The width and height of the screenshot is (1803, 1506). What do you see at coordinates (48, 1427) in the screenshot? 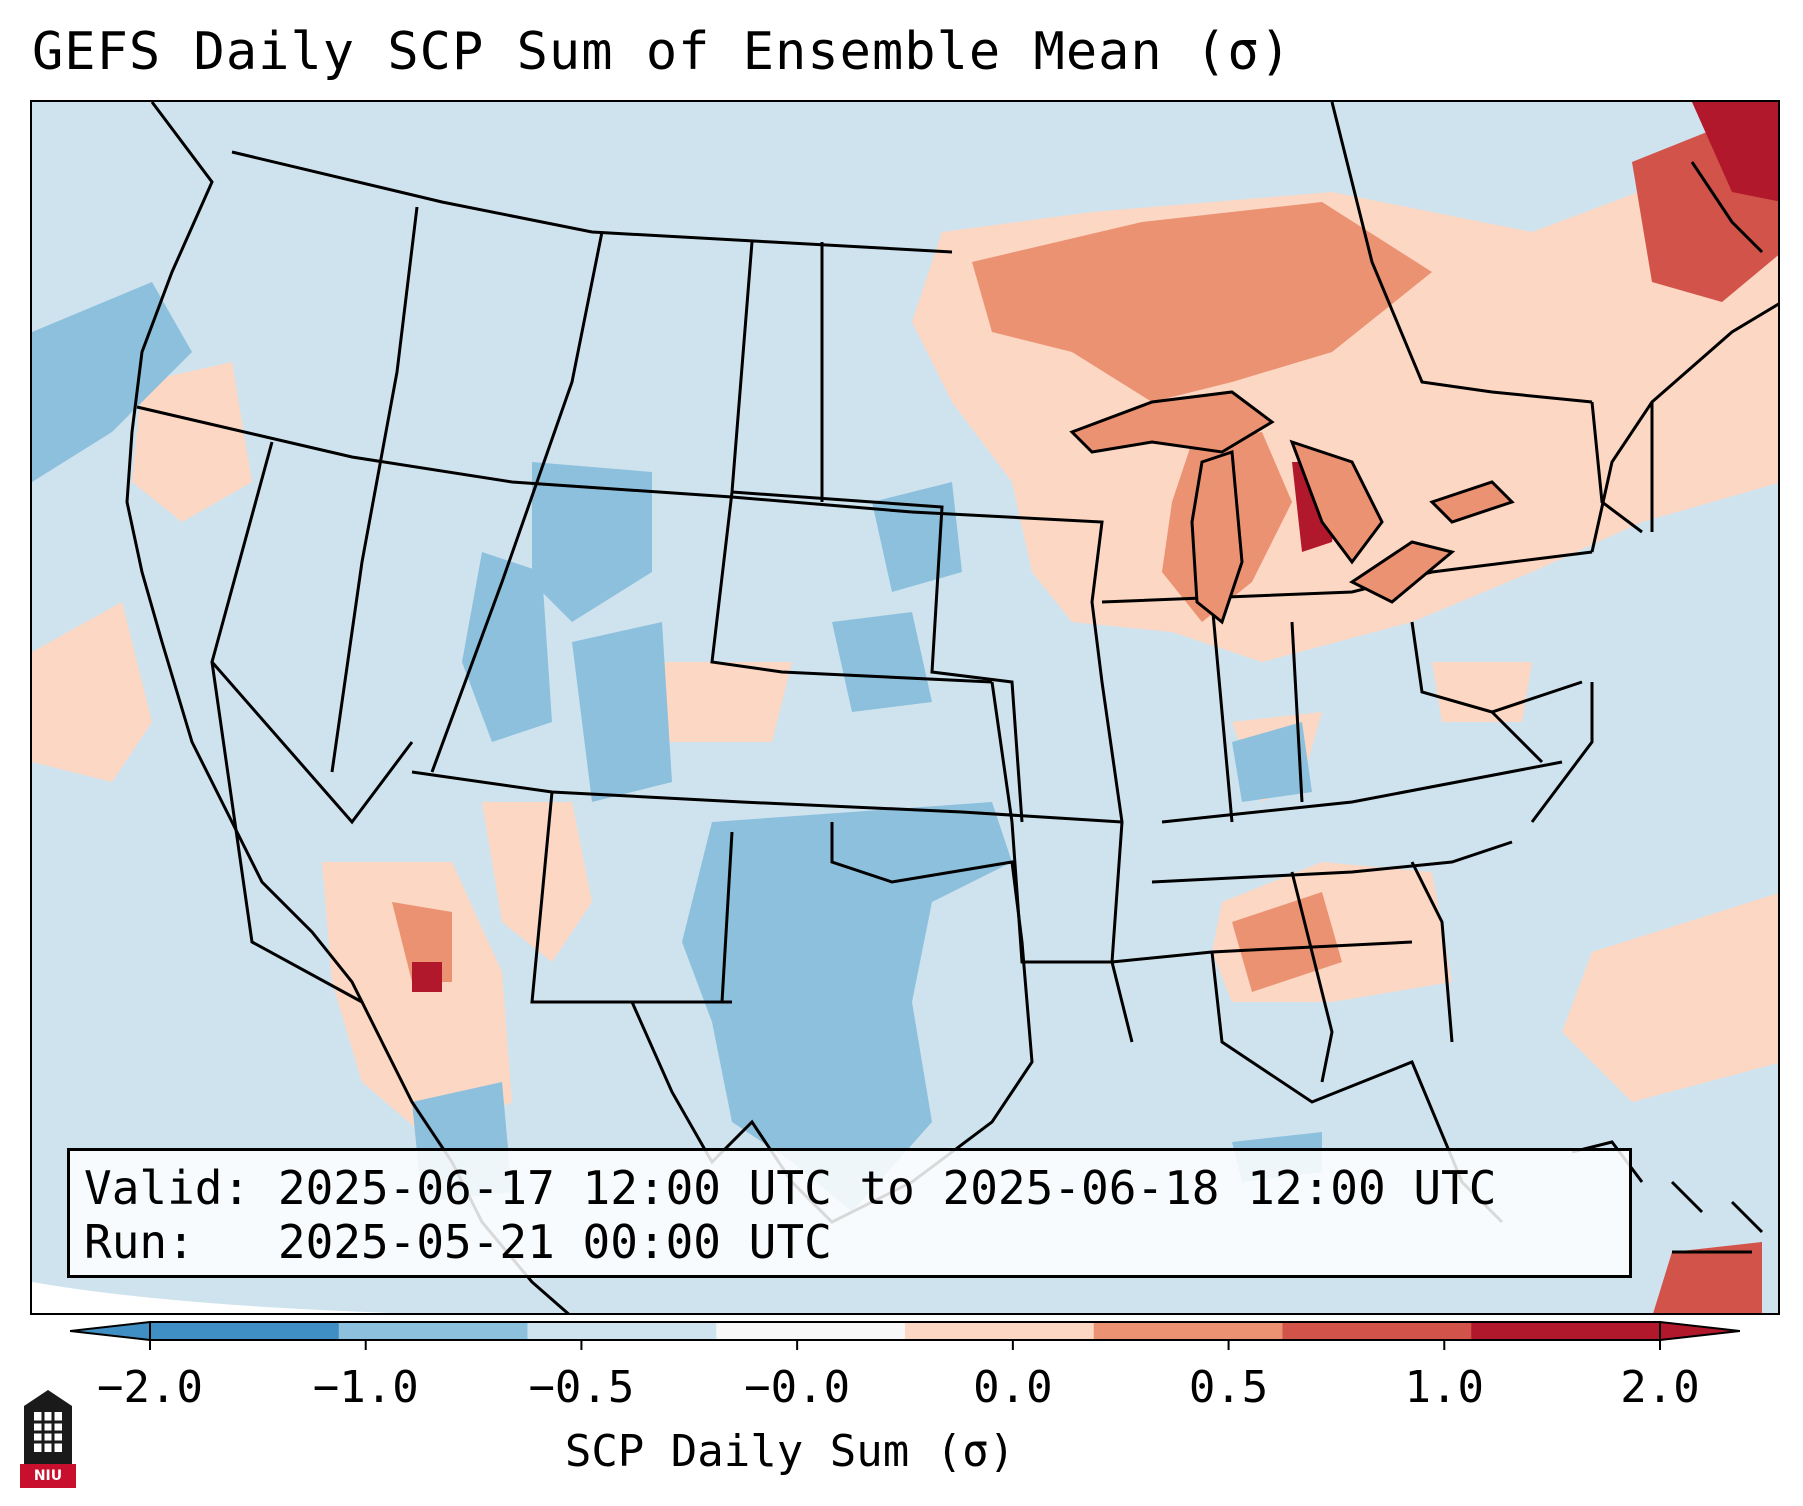
I see `university-building-icon` at bounding box center [48, 1427].